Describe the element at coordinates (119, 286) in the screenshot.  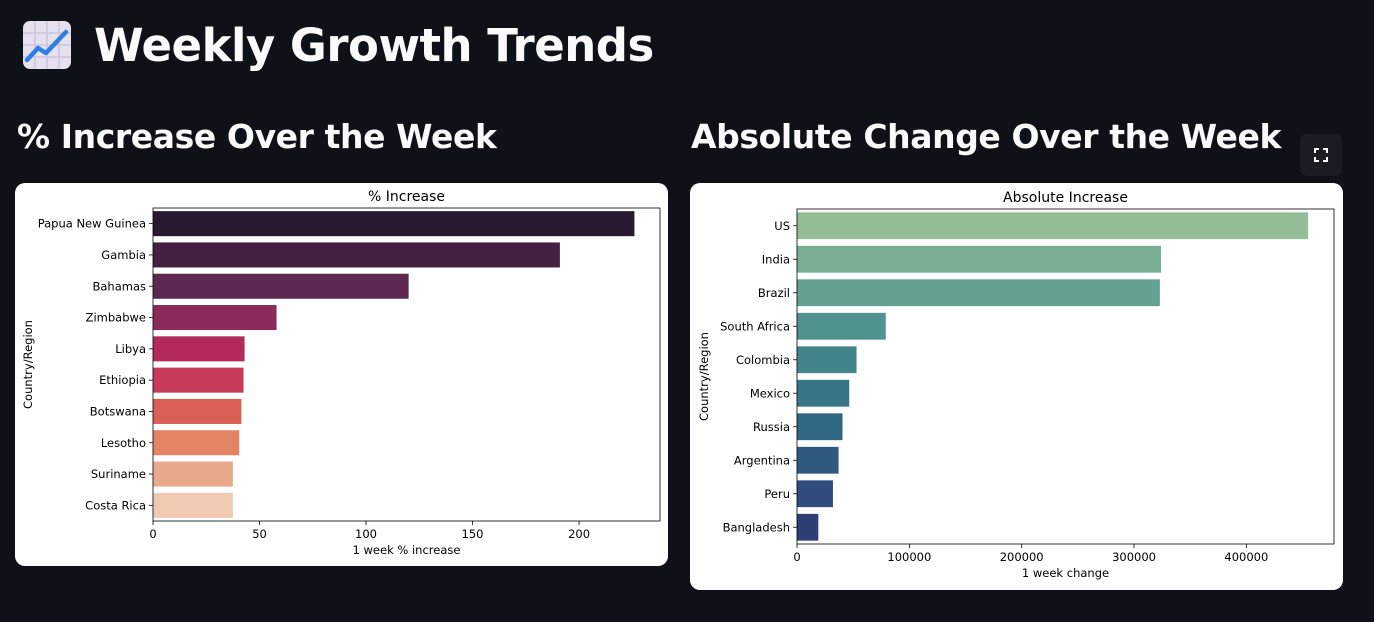
I see `pct-category-label-2: Bahamas` at that location.